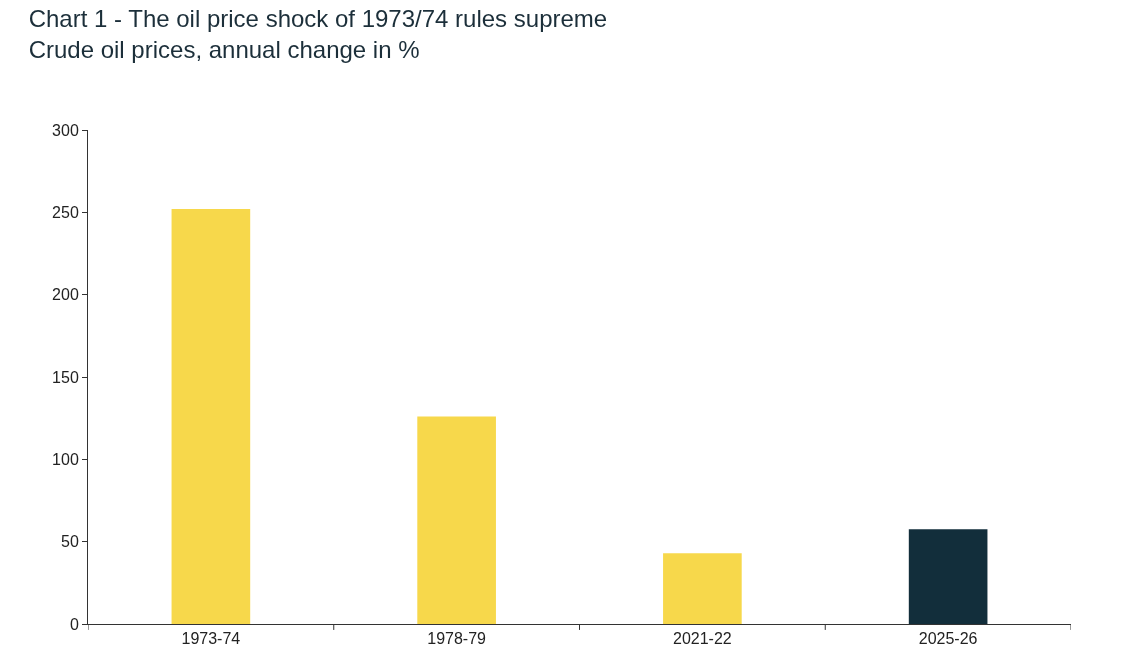  Describe the element at coordinates (702, 639) in the screenshot. I see `x-tick-label: 2021-22` at that location.